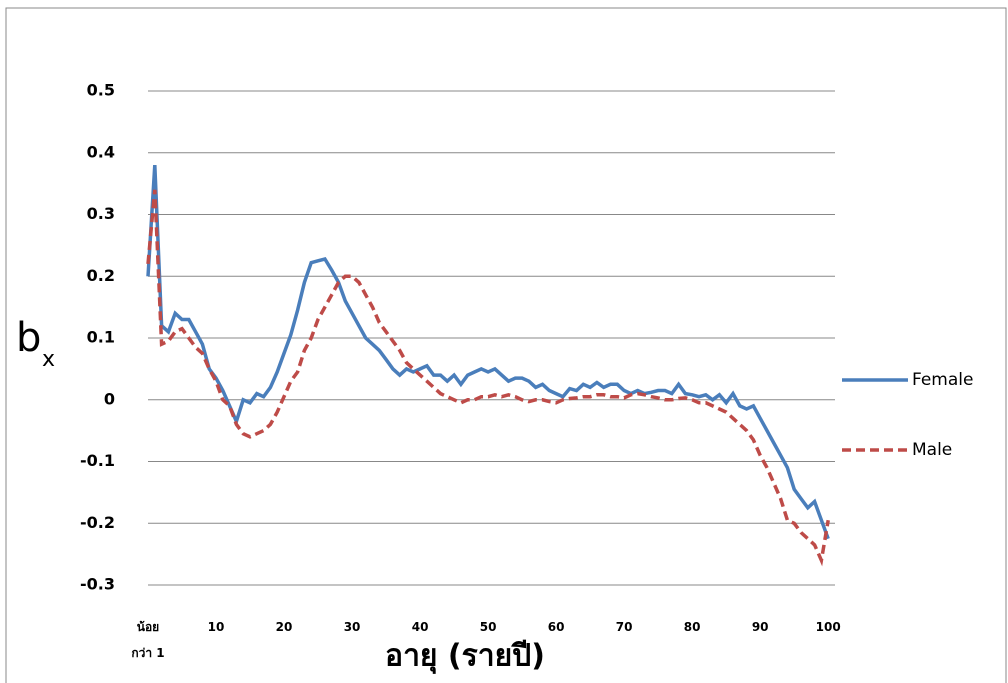  Describe the element at coordinates (216, 627) in the screenshot. I see `x-tick-label: 10` at that location.